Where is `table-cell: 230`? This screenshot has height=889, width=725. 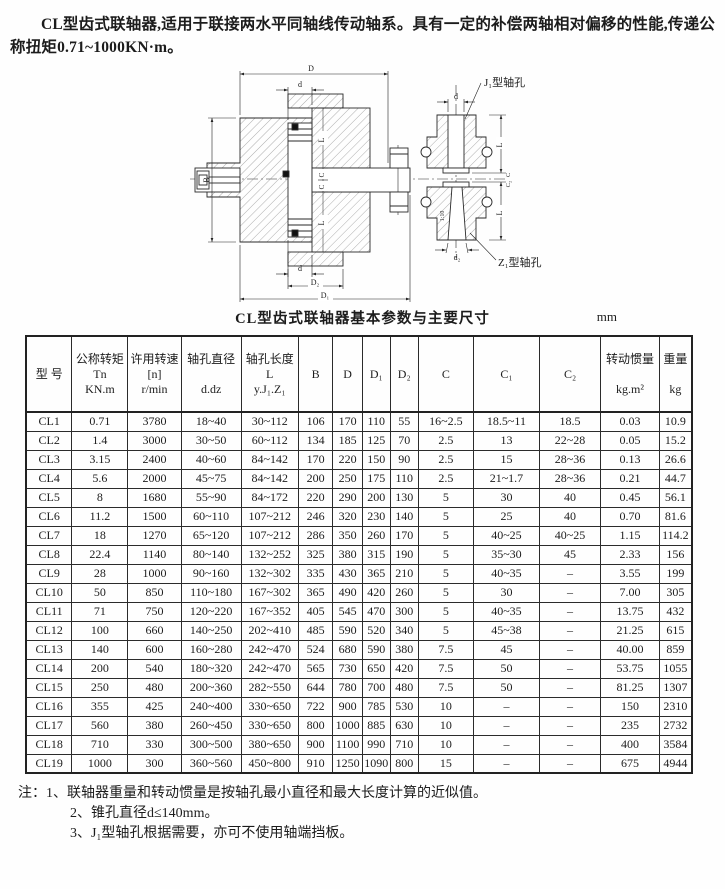 table-cell: 230 is located at coordinates (376, 516).